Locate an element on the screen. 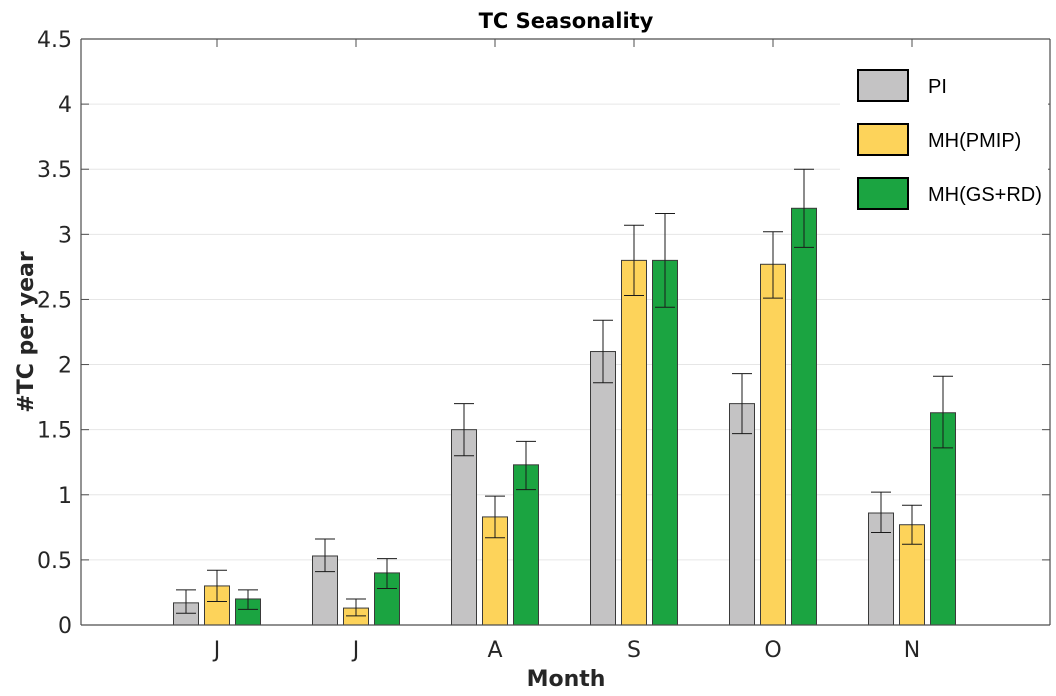 The height and width of the screenshot is (696, 1056). y-tick-label: 4 is located at coordinates (65, 105).